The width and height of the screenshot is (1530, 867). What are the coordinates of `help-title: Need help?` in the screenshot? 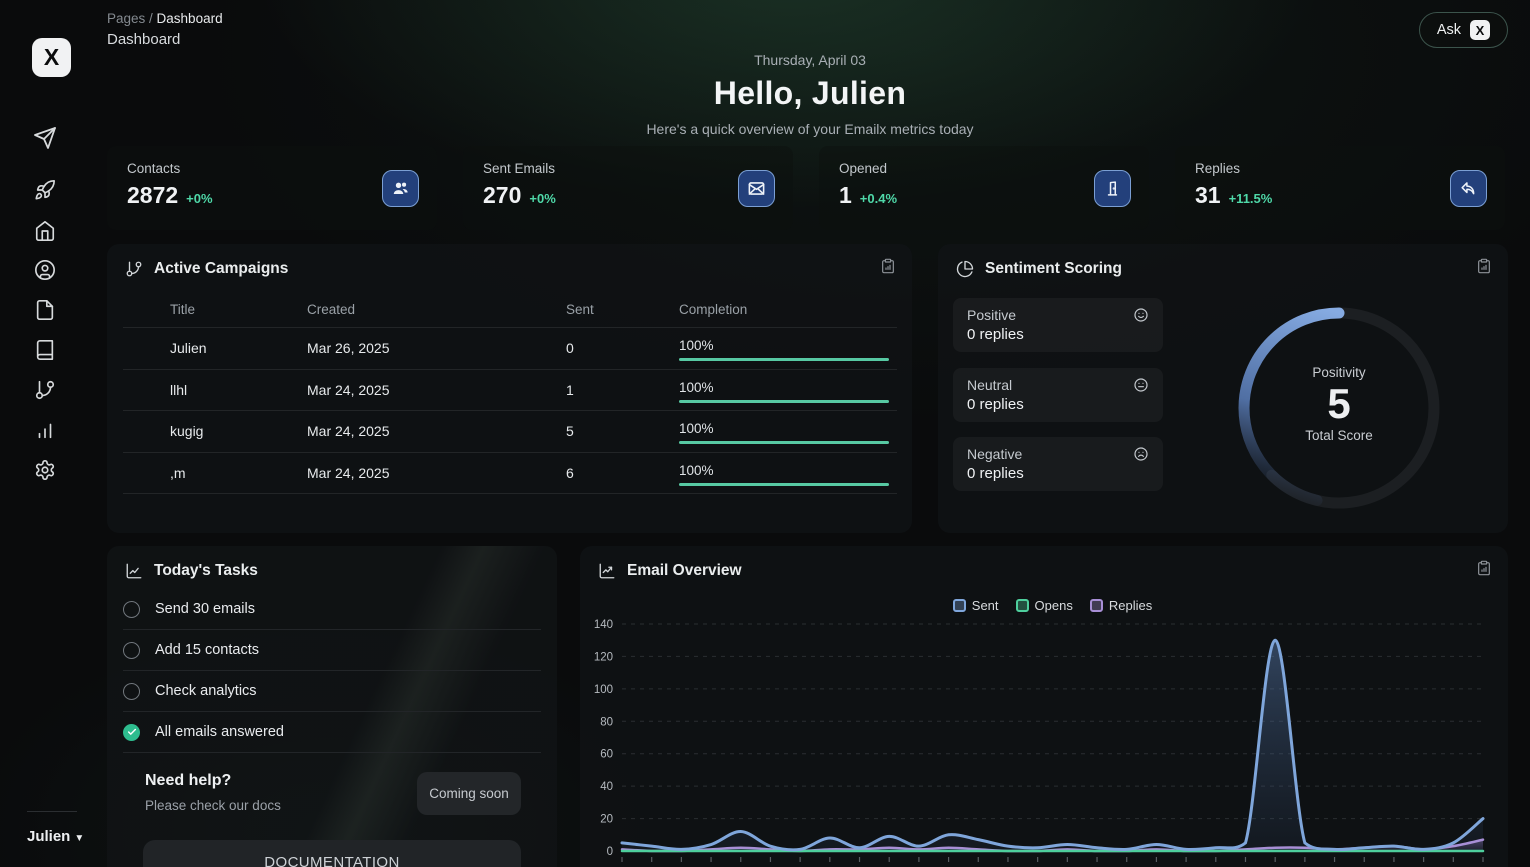 It's located at (188, 780).